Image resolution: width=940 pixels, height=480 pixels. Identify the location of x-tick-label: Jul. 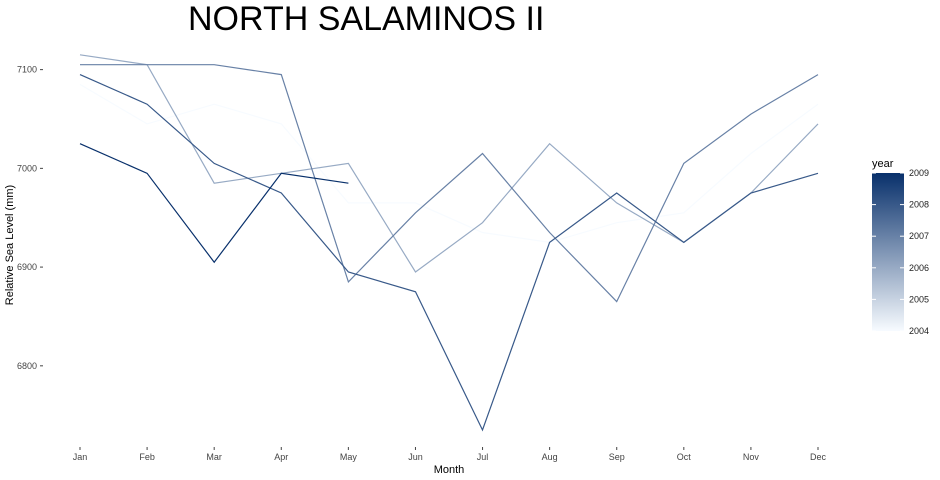
(483, 457).